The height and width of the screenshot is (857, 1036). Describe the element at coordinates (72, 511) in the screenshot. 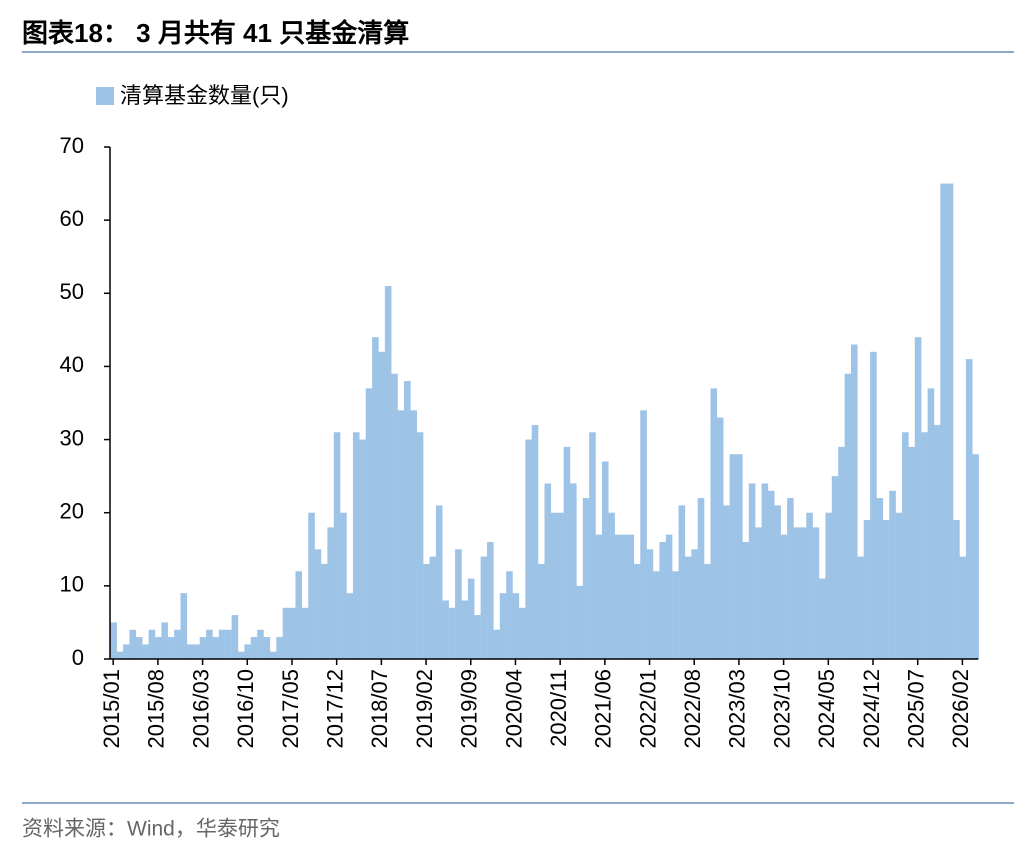

I see `y-tick-label: 20` at that location.